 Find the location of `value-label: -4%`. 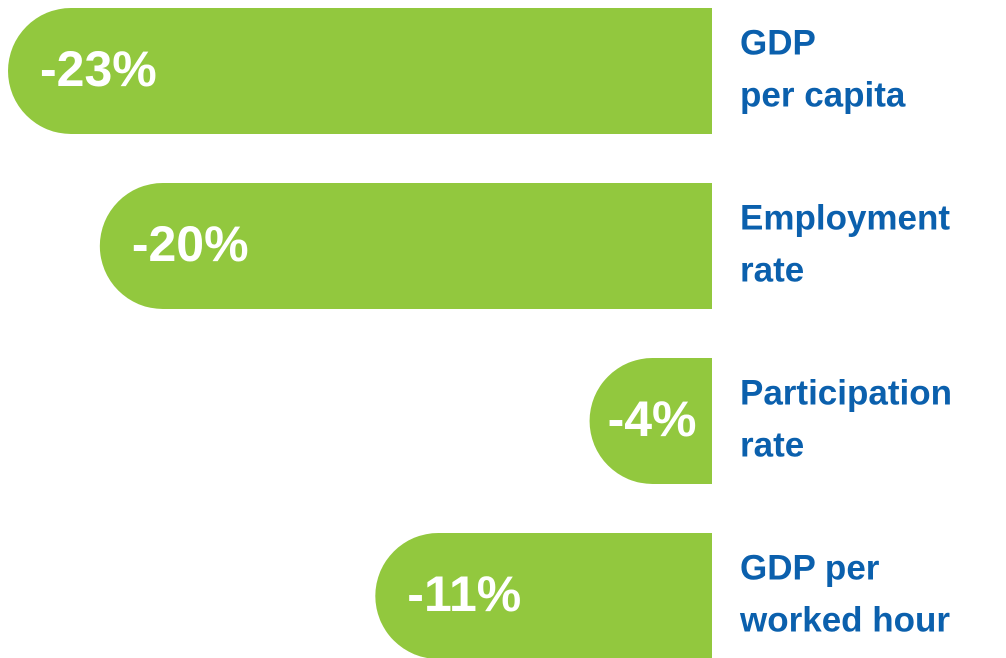

value-label: -4% is located at coordinates (652, 419).